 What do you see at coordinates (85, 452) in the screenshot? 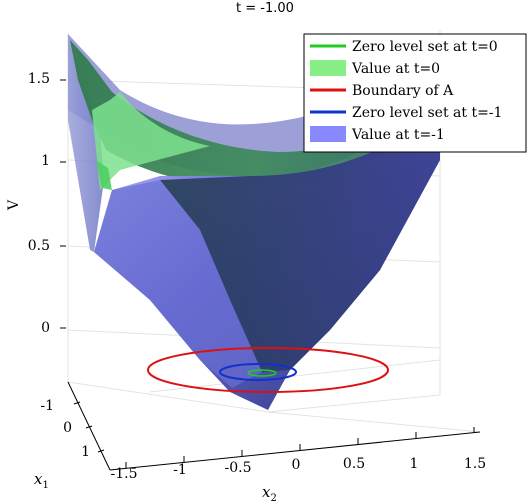
I see `x1-tick-label: 1` at bounding box center [85, 452].